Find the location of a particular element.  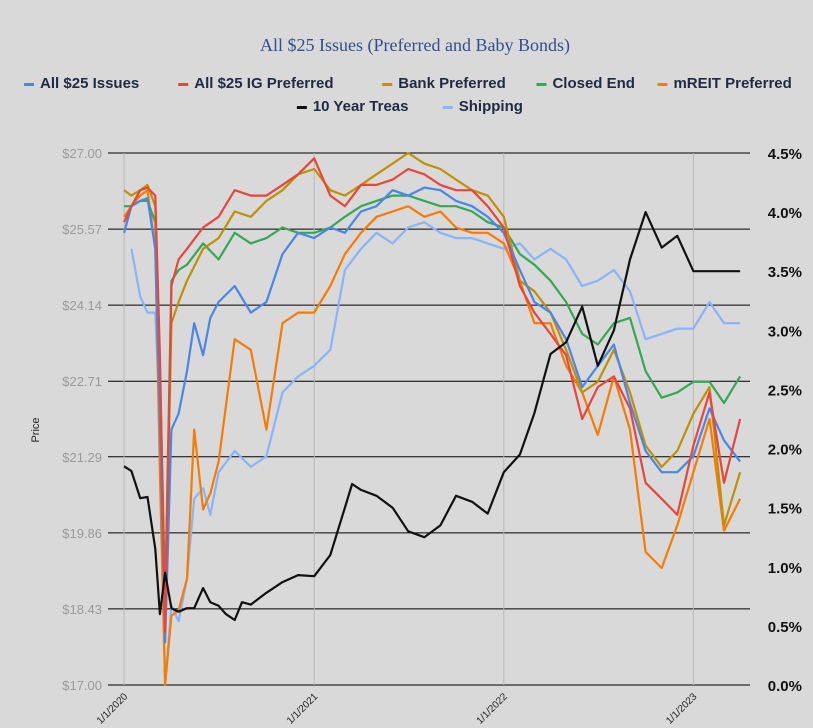

left-tick-label: $25.57 is located at coordinates (82, 229).